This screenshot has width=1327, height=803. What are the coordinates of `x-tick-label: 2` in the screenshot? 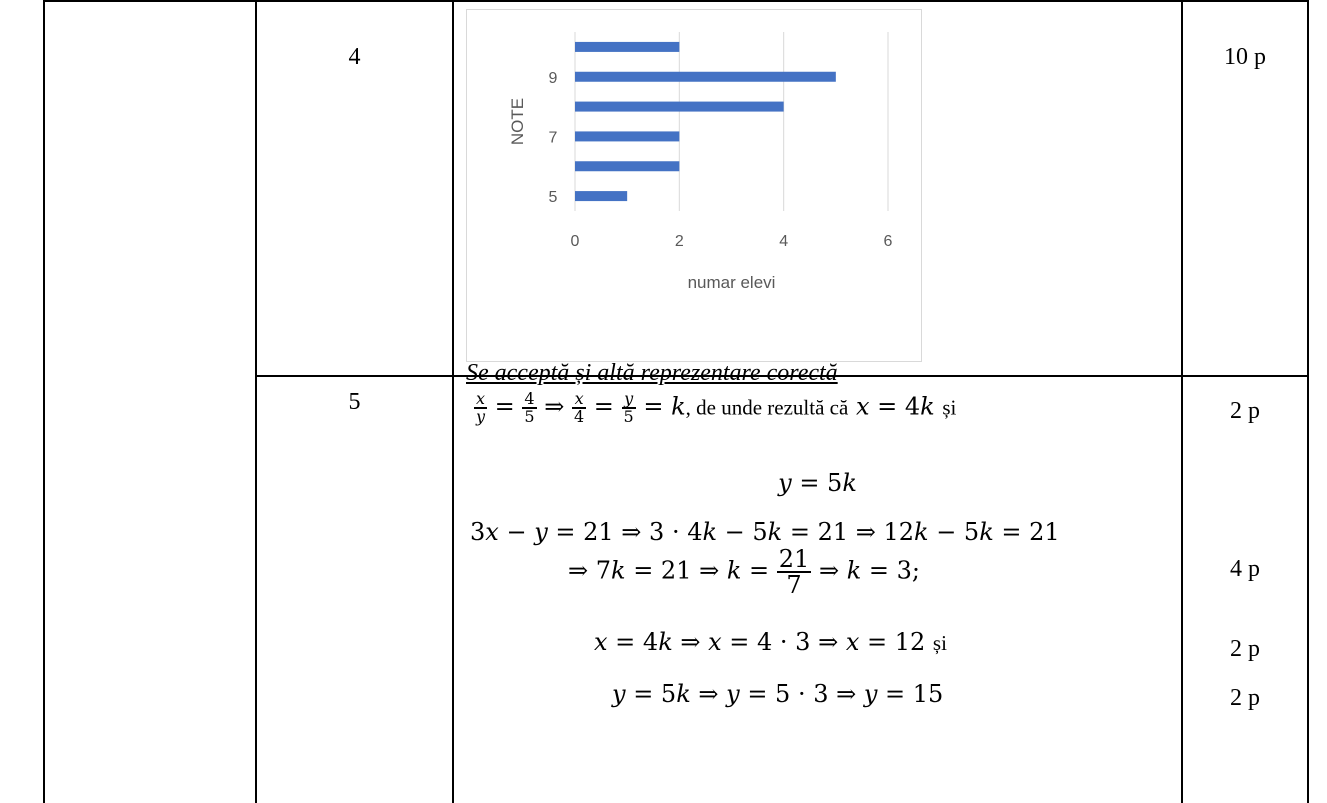 It's located at (679, 241).